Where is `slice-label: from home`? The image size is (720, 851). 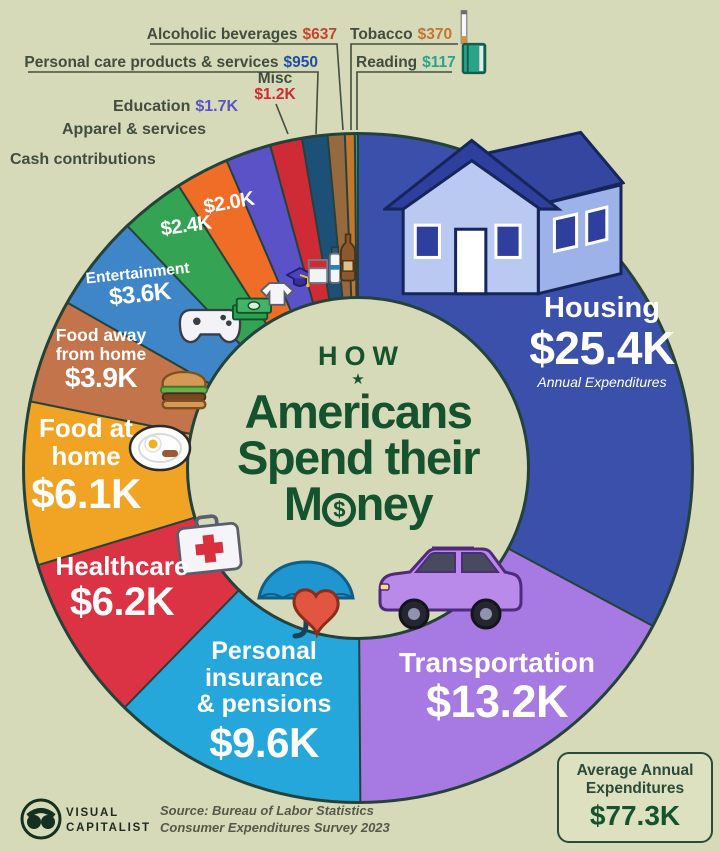
slice-label: from home is located at coordinates (101, 353).